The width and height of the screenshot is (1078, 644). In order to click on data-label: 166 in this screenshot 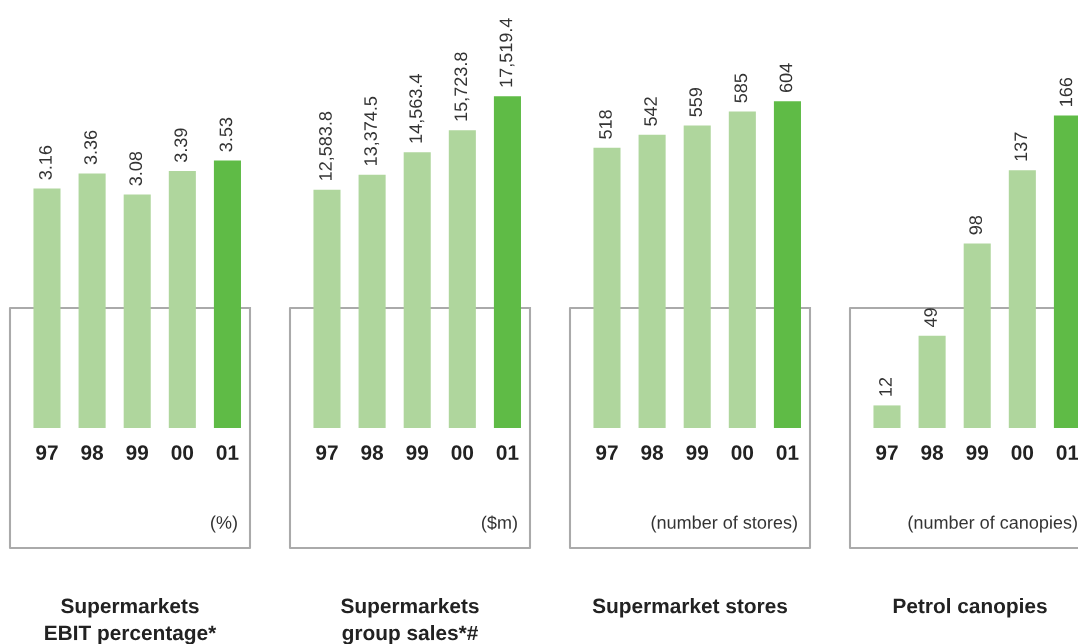, I will do `click(1066, 91)`.